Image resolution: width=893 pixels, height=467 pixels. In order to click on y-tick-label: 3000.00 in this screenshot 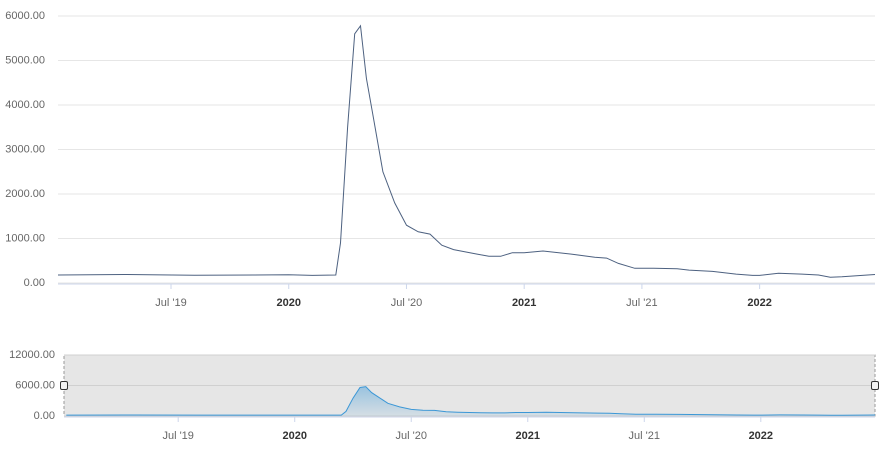, I will do `click(25, 149)`.